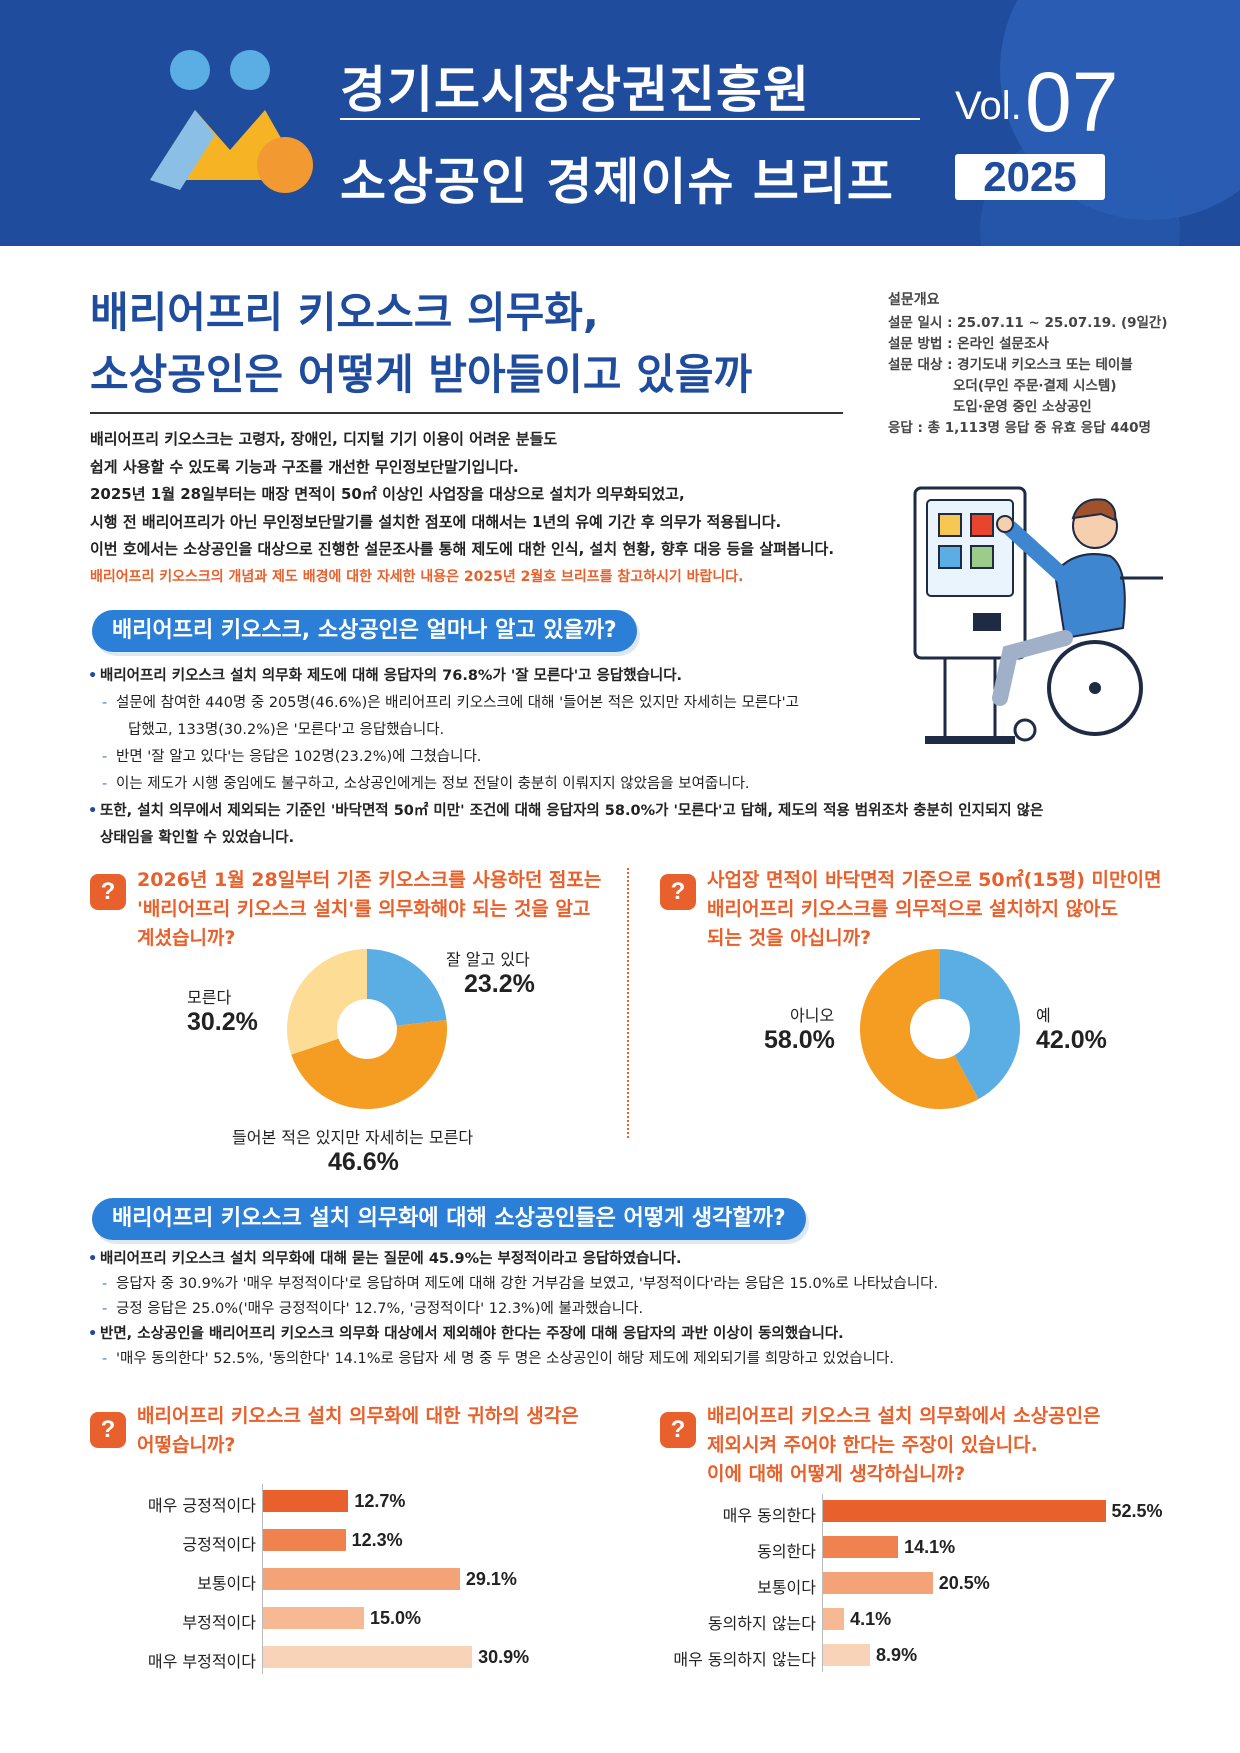 Image resolution: width=1240 pixels, height=1753 pixels. Describe the element at coordinates (209, 997) in the screenshot. I see `label-dont-know: 모른다` at that location.